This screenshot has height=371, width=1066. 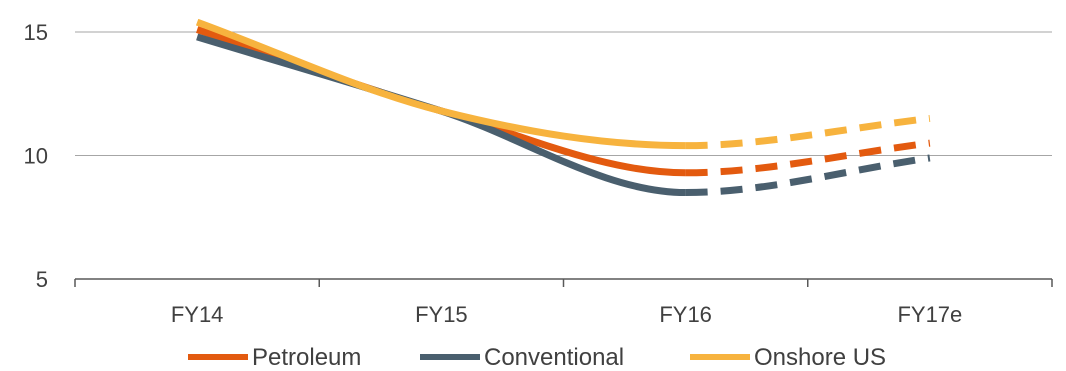 I want to click on x-tick-label-fy14: FY14, so click(x=197, y=314).